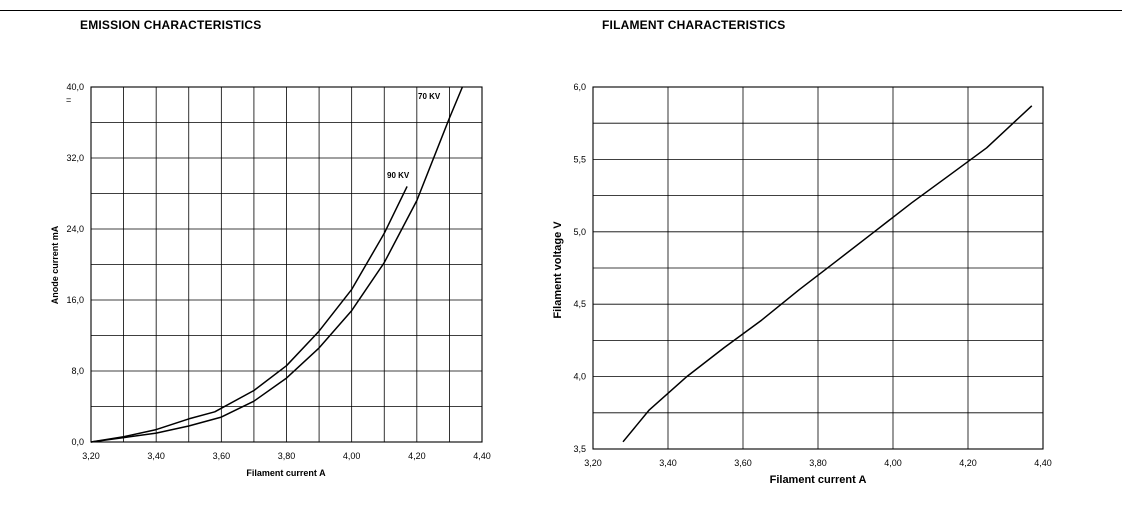 This screenshot has width=1136, height=508. What do you see at coordinates (579, 449) in the screenshot?
I see `filament-y-tick-label: 3,5` at bounding box center [579, 449].